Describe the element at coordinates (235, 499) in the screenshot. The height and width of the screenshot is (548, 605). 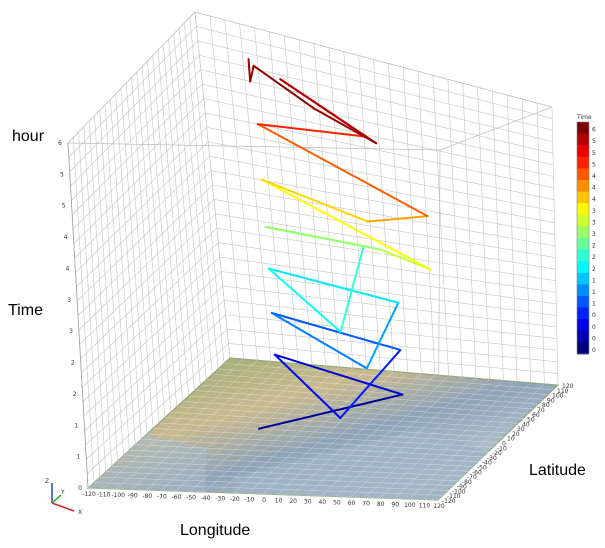
I see `x-tick-label: -20` at that location.